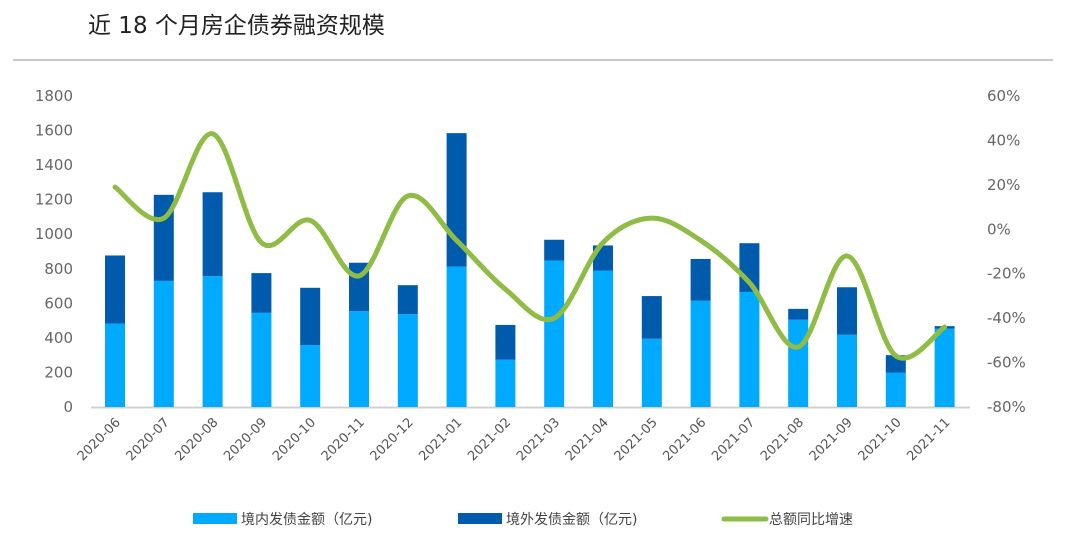 This screenshot has width=1080, height=544. I want to click on x-tick-label: 2021-07, so click(733, 439).